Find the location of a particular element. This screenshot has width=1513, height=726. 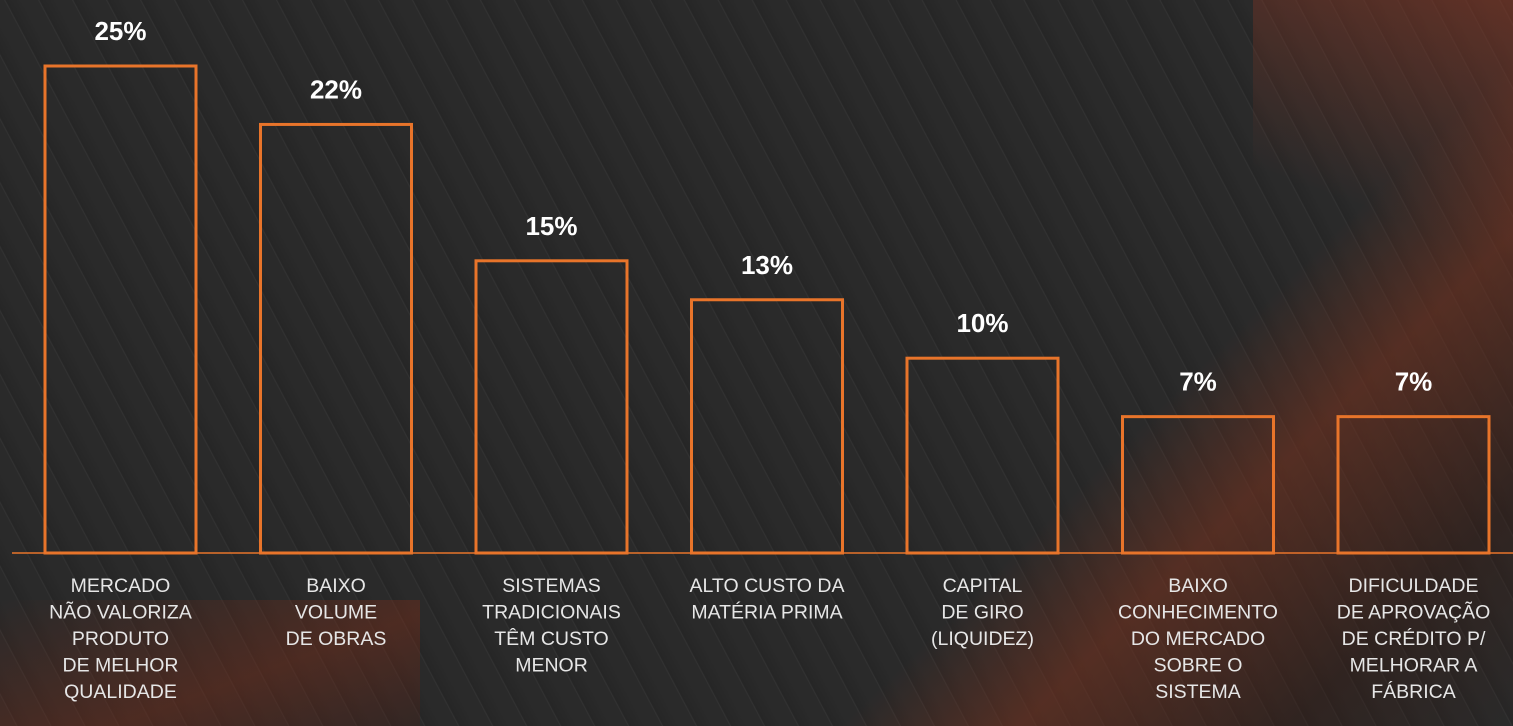

category-label-line: VOLUME is located at coordinates (336, 613).